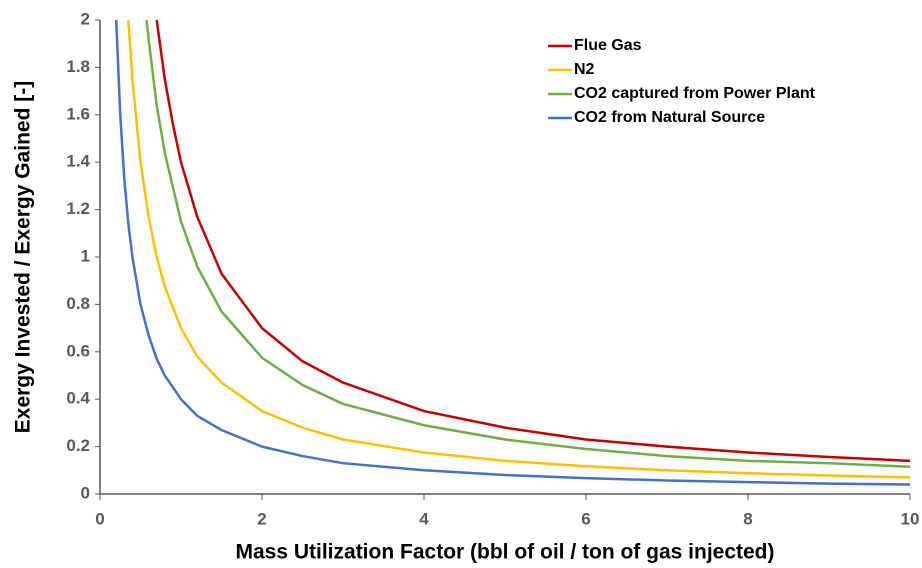  I want to click on y-tick-label: 0.6, so click(78, 350).